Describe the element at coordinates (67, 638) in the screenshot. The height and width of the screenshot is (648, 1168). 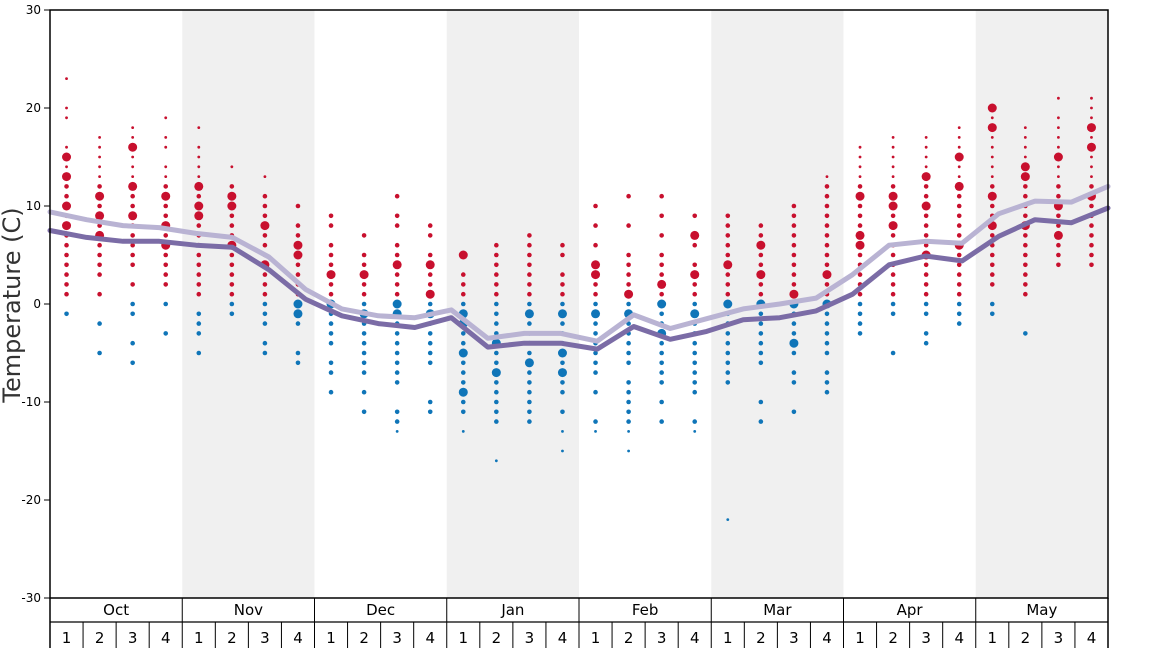
I see `week-label: 1` at that location.